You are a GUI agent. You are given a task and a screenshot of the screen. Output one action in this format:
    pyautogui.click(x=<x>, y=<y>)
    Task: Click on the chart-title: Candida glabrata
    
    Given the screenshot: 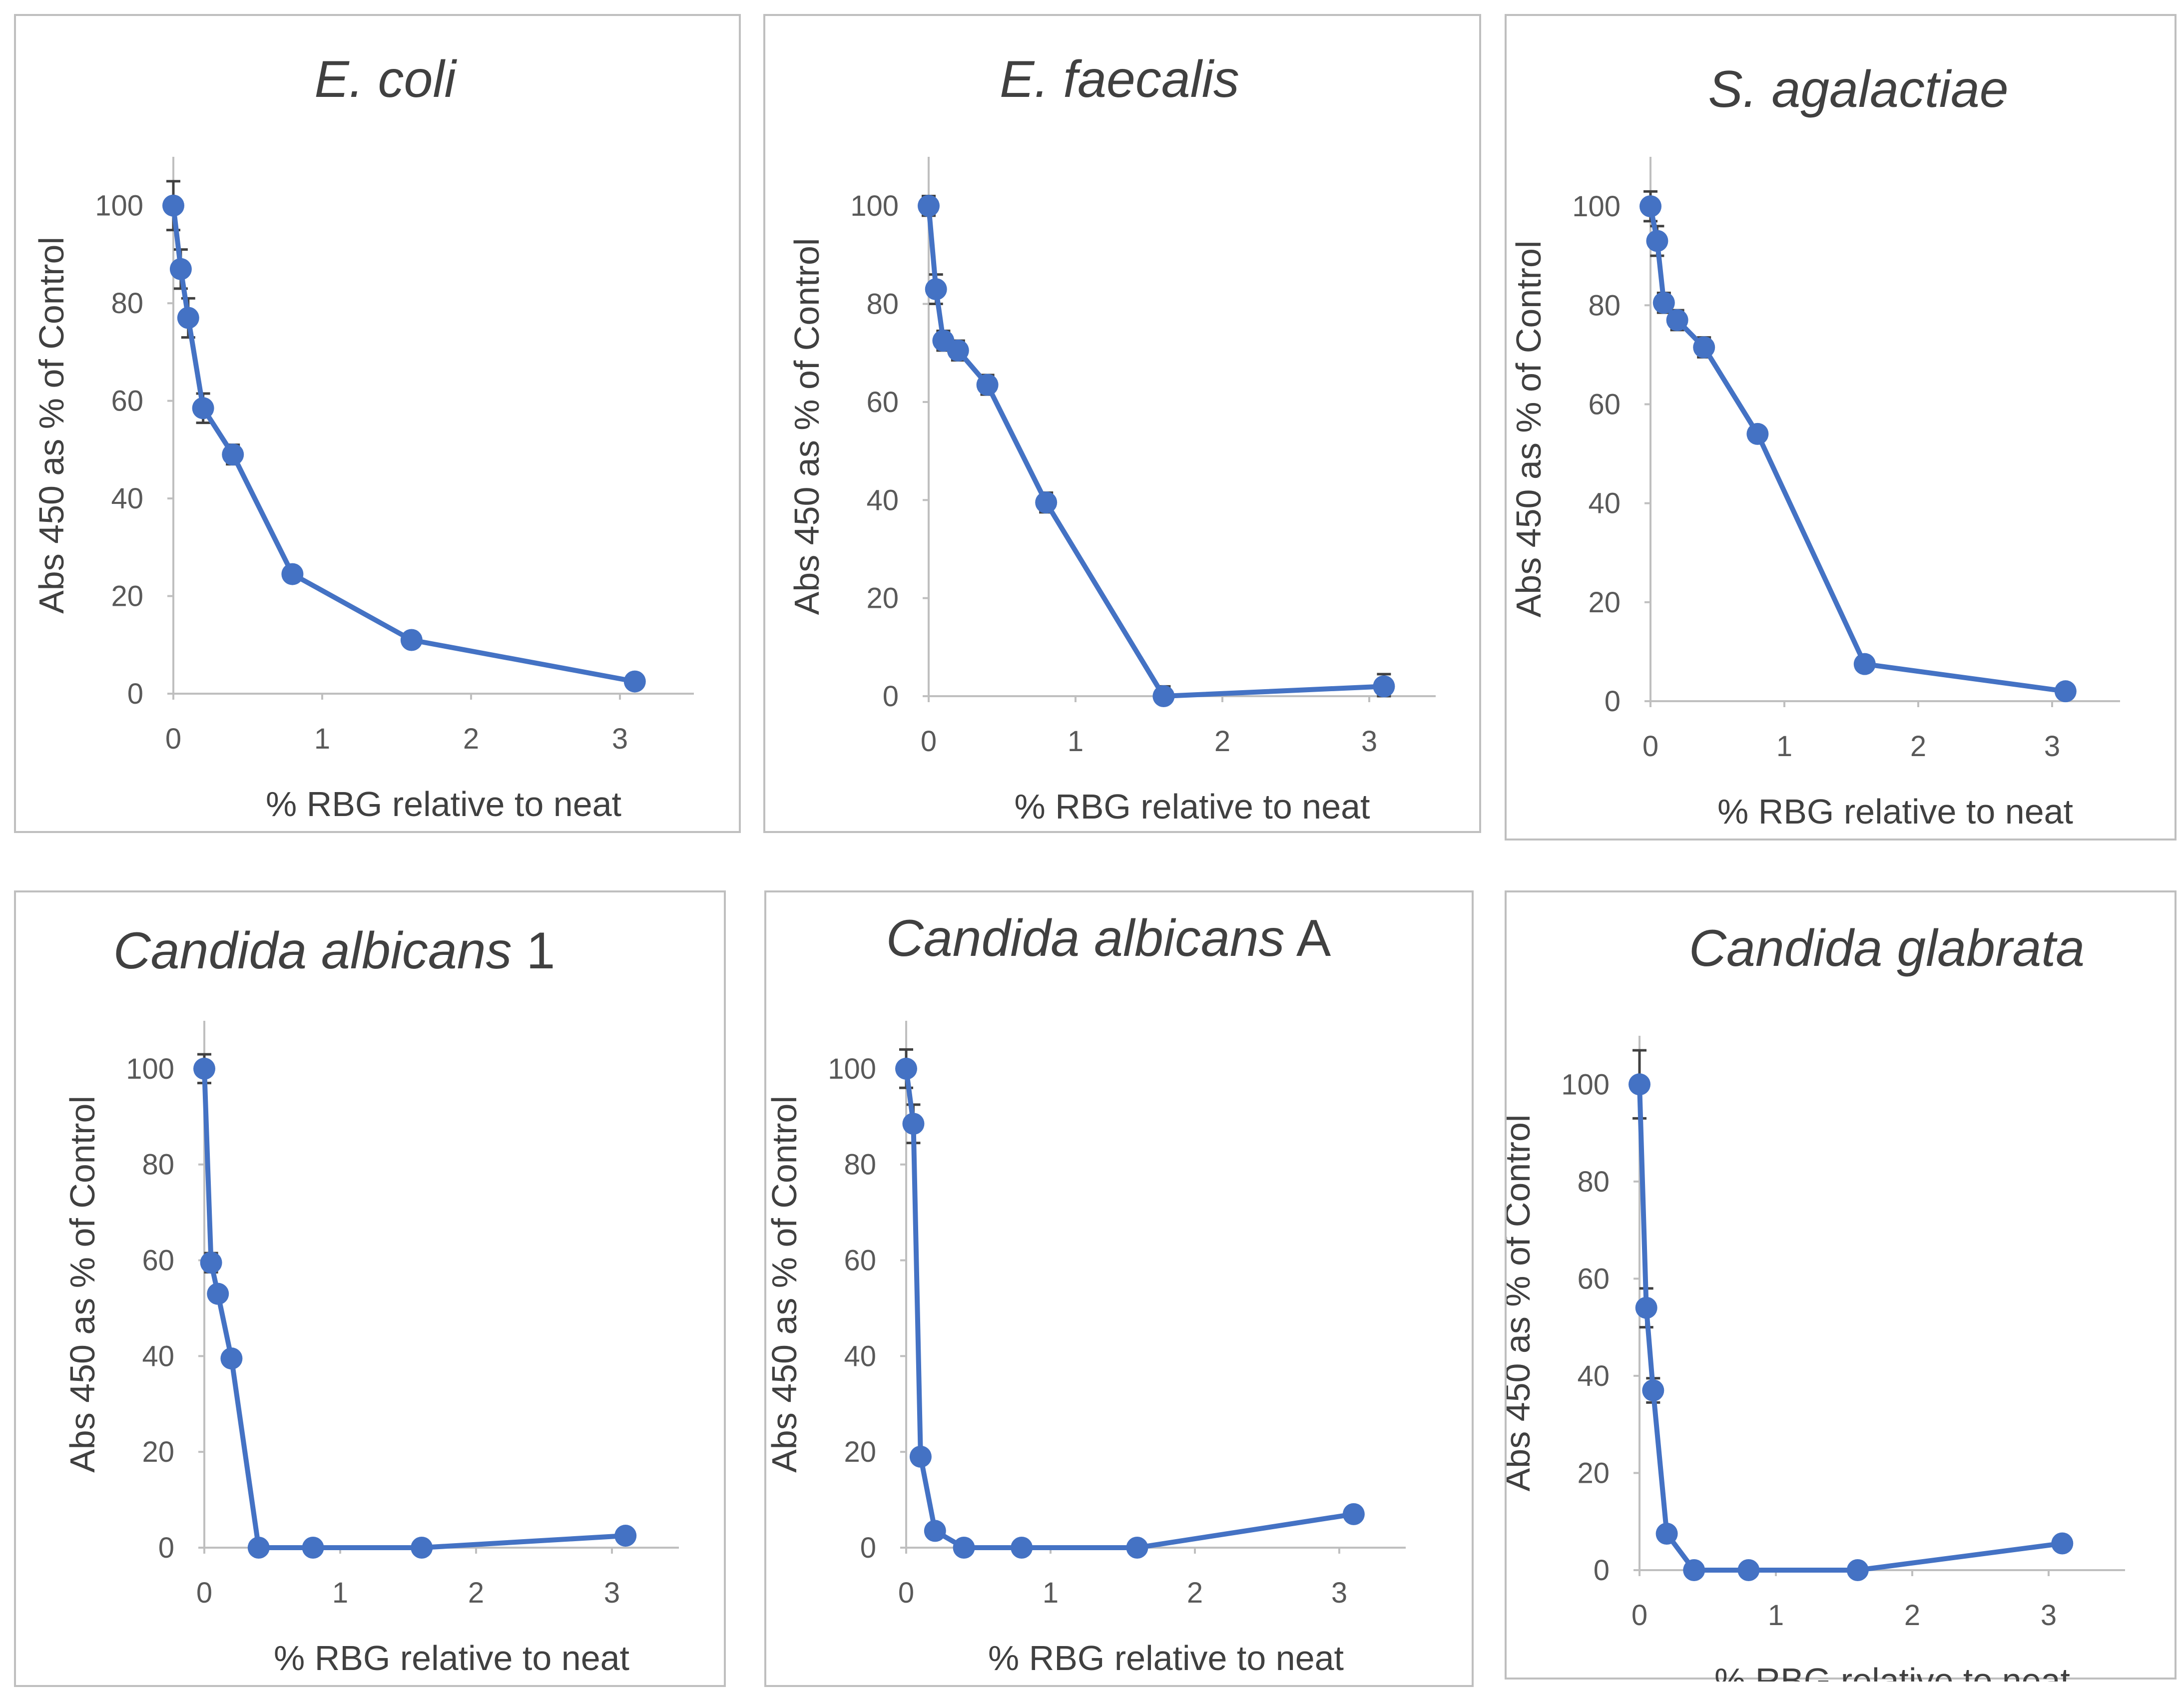 What is the action you would take?
    pyautogui.click(x=1887, y=948)
    